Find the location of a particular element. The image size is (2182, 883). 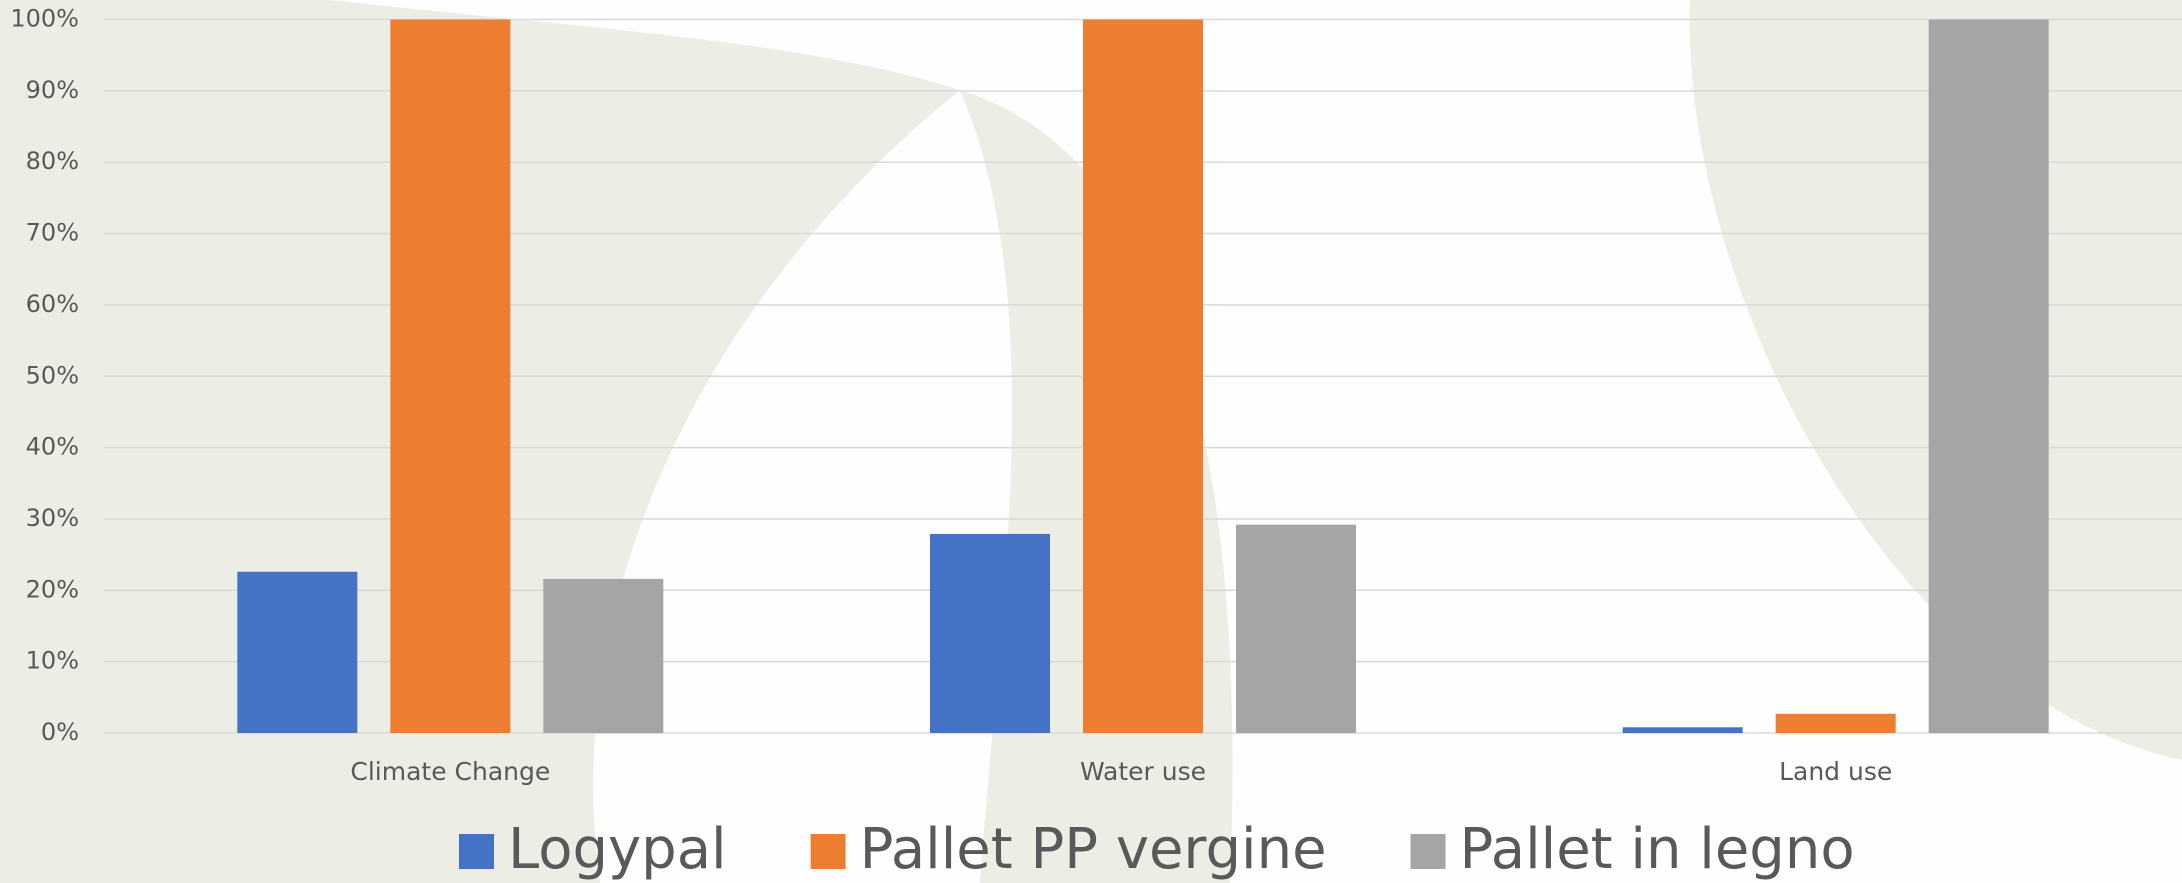

x-tick-label: Land use is located at coordinates (1835, 771).